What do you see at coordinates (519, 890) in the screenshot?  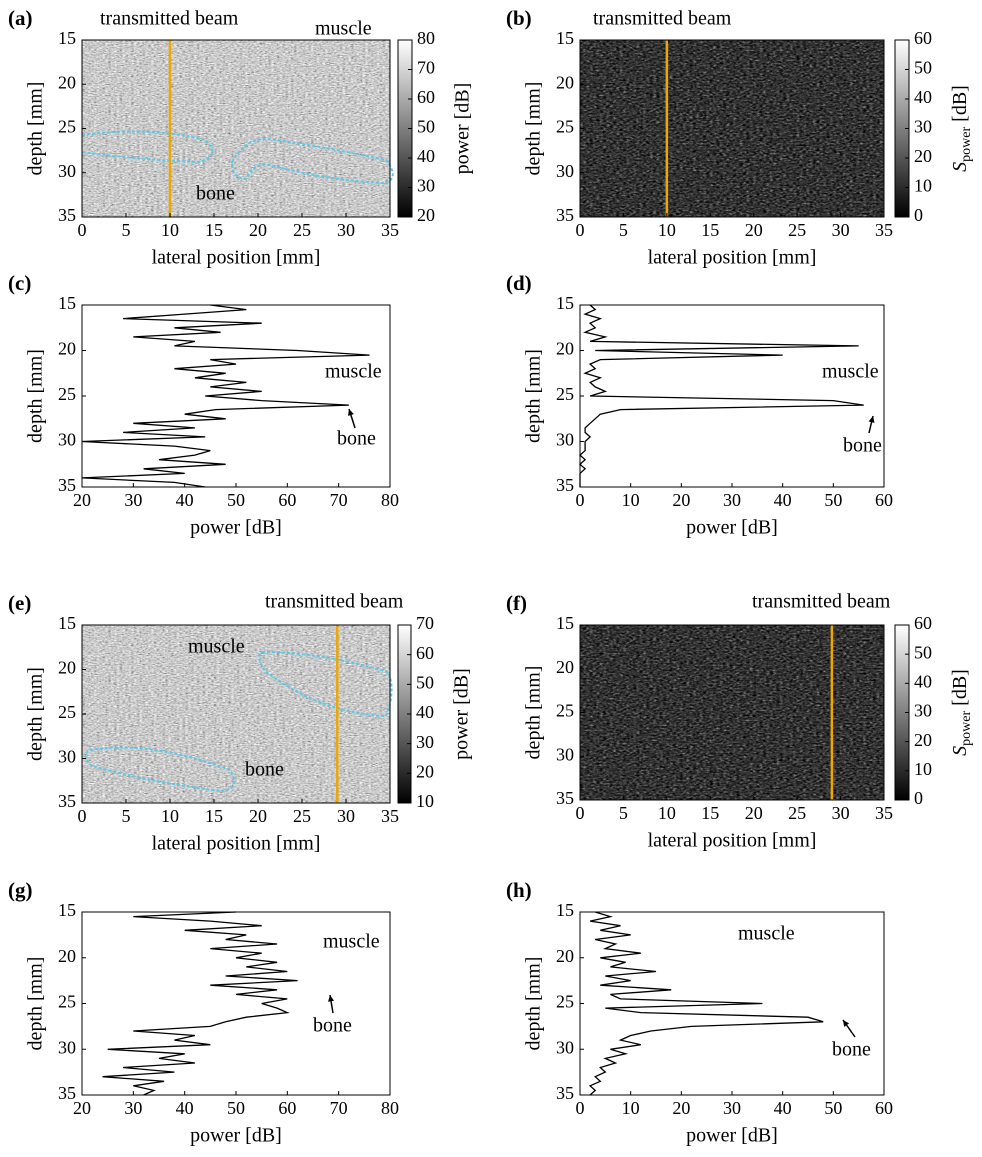 I see `panel-label: (h)` at bounding box center [519, 890].